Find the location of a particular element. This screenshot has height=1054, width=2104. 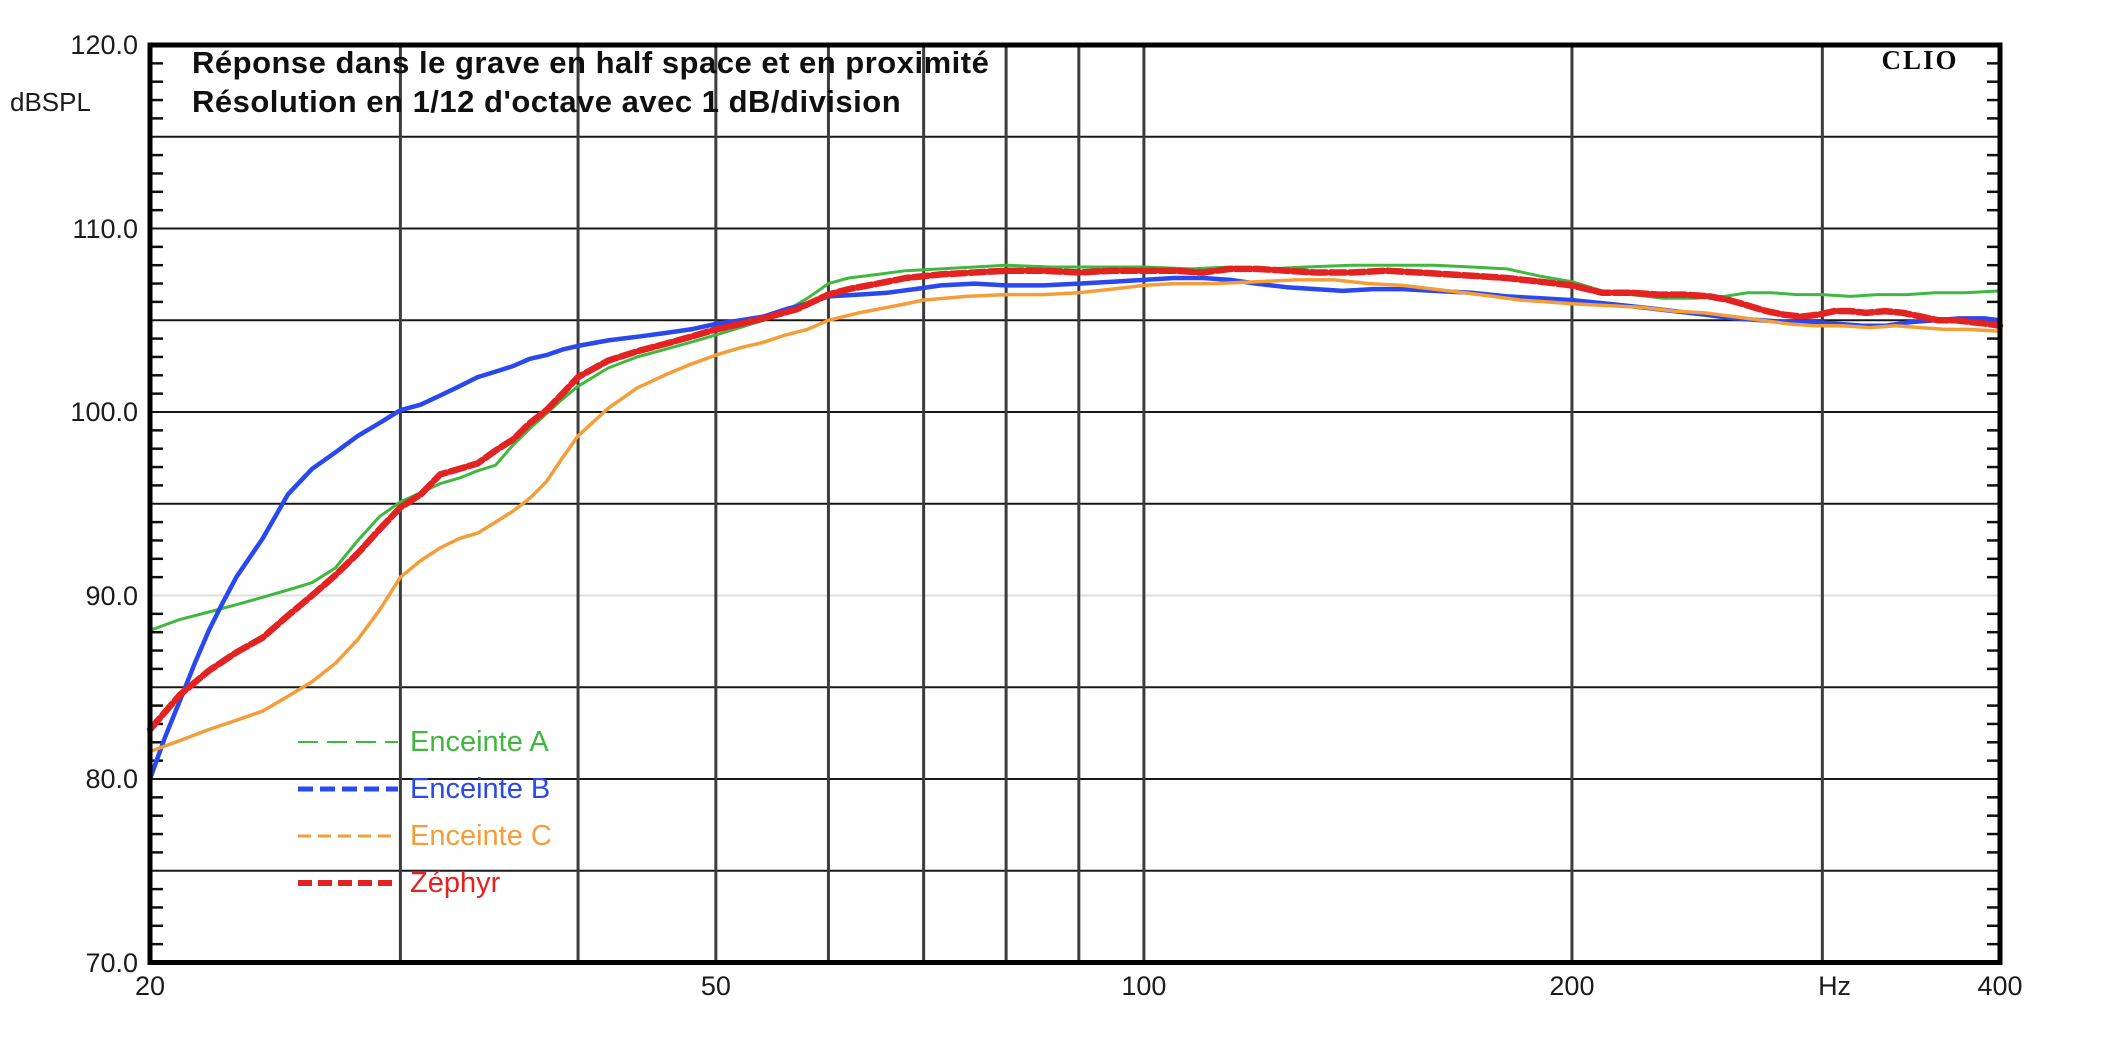

legend-label: Enceinte C is located at coordinates (481, 835).